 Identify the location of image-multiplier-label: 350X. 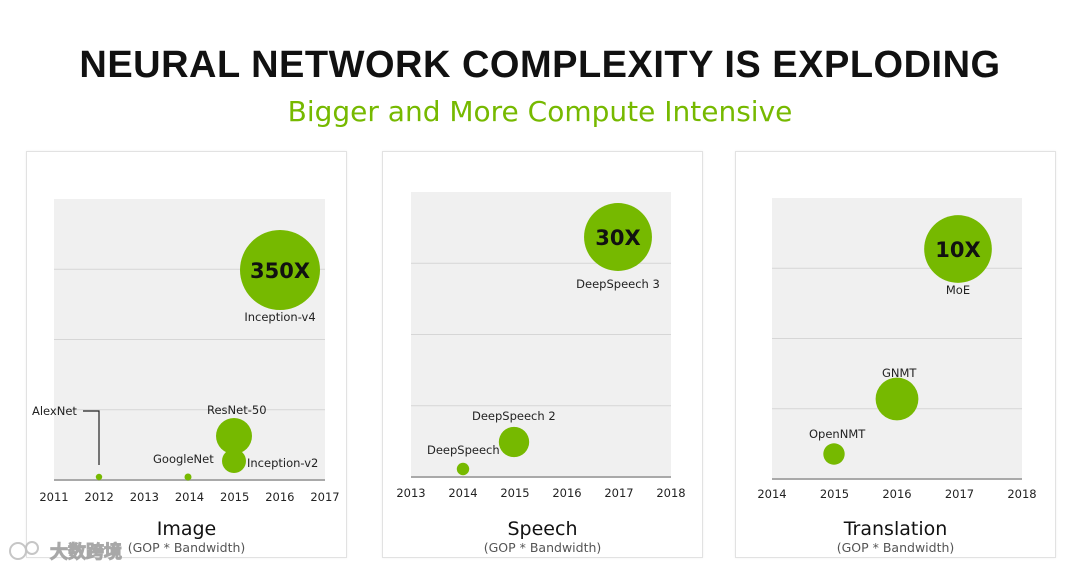
(280, 271).